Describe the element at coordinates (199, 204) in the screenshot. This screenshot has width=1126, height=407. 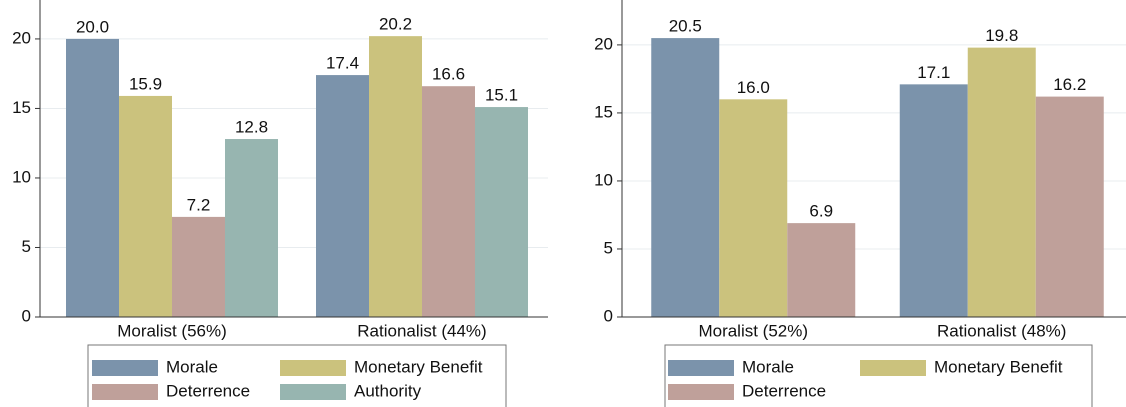
I see `value-label: 7.2` at that location.